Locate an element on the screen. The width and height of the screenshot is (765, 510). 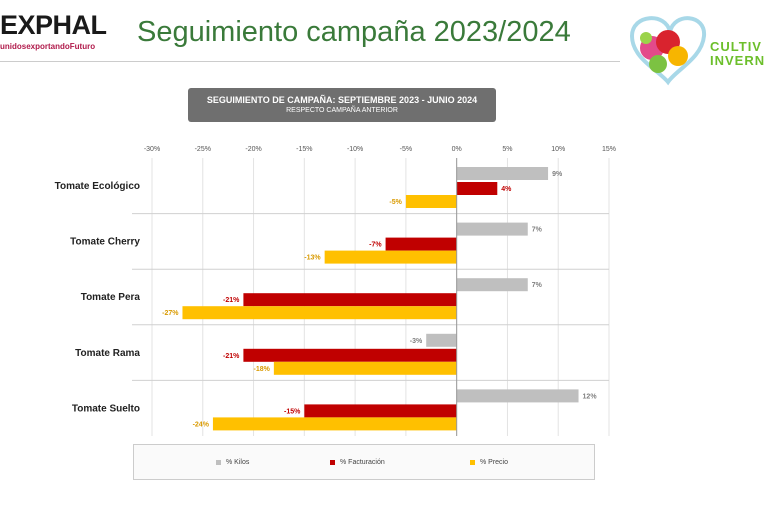
cultiva-logo-line1: CULTIV is located at coordinates (736, 46).